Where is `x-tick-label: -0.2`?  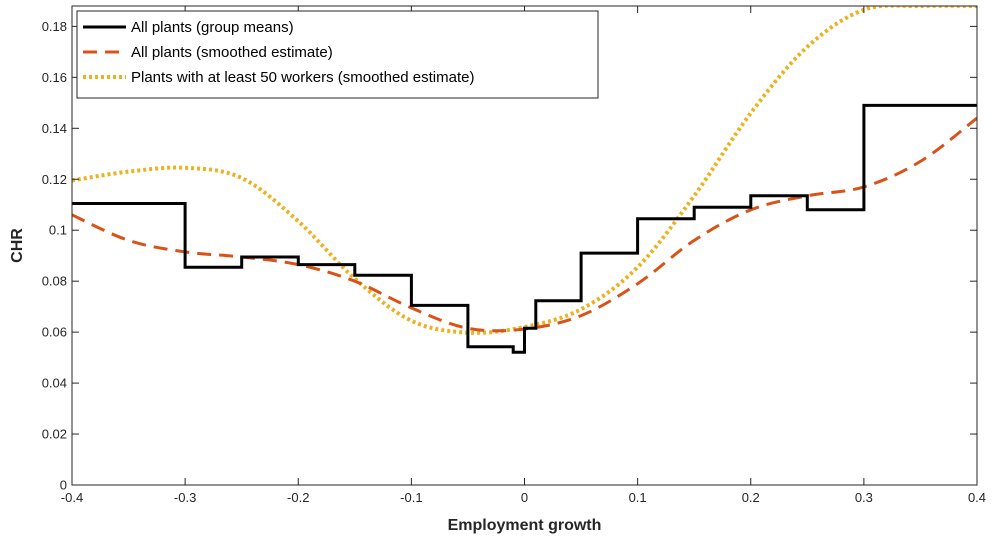 x-tick-label: -0.2 is located at coordinates (298, 497).